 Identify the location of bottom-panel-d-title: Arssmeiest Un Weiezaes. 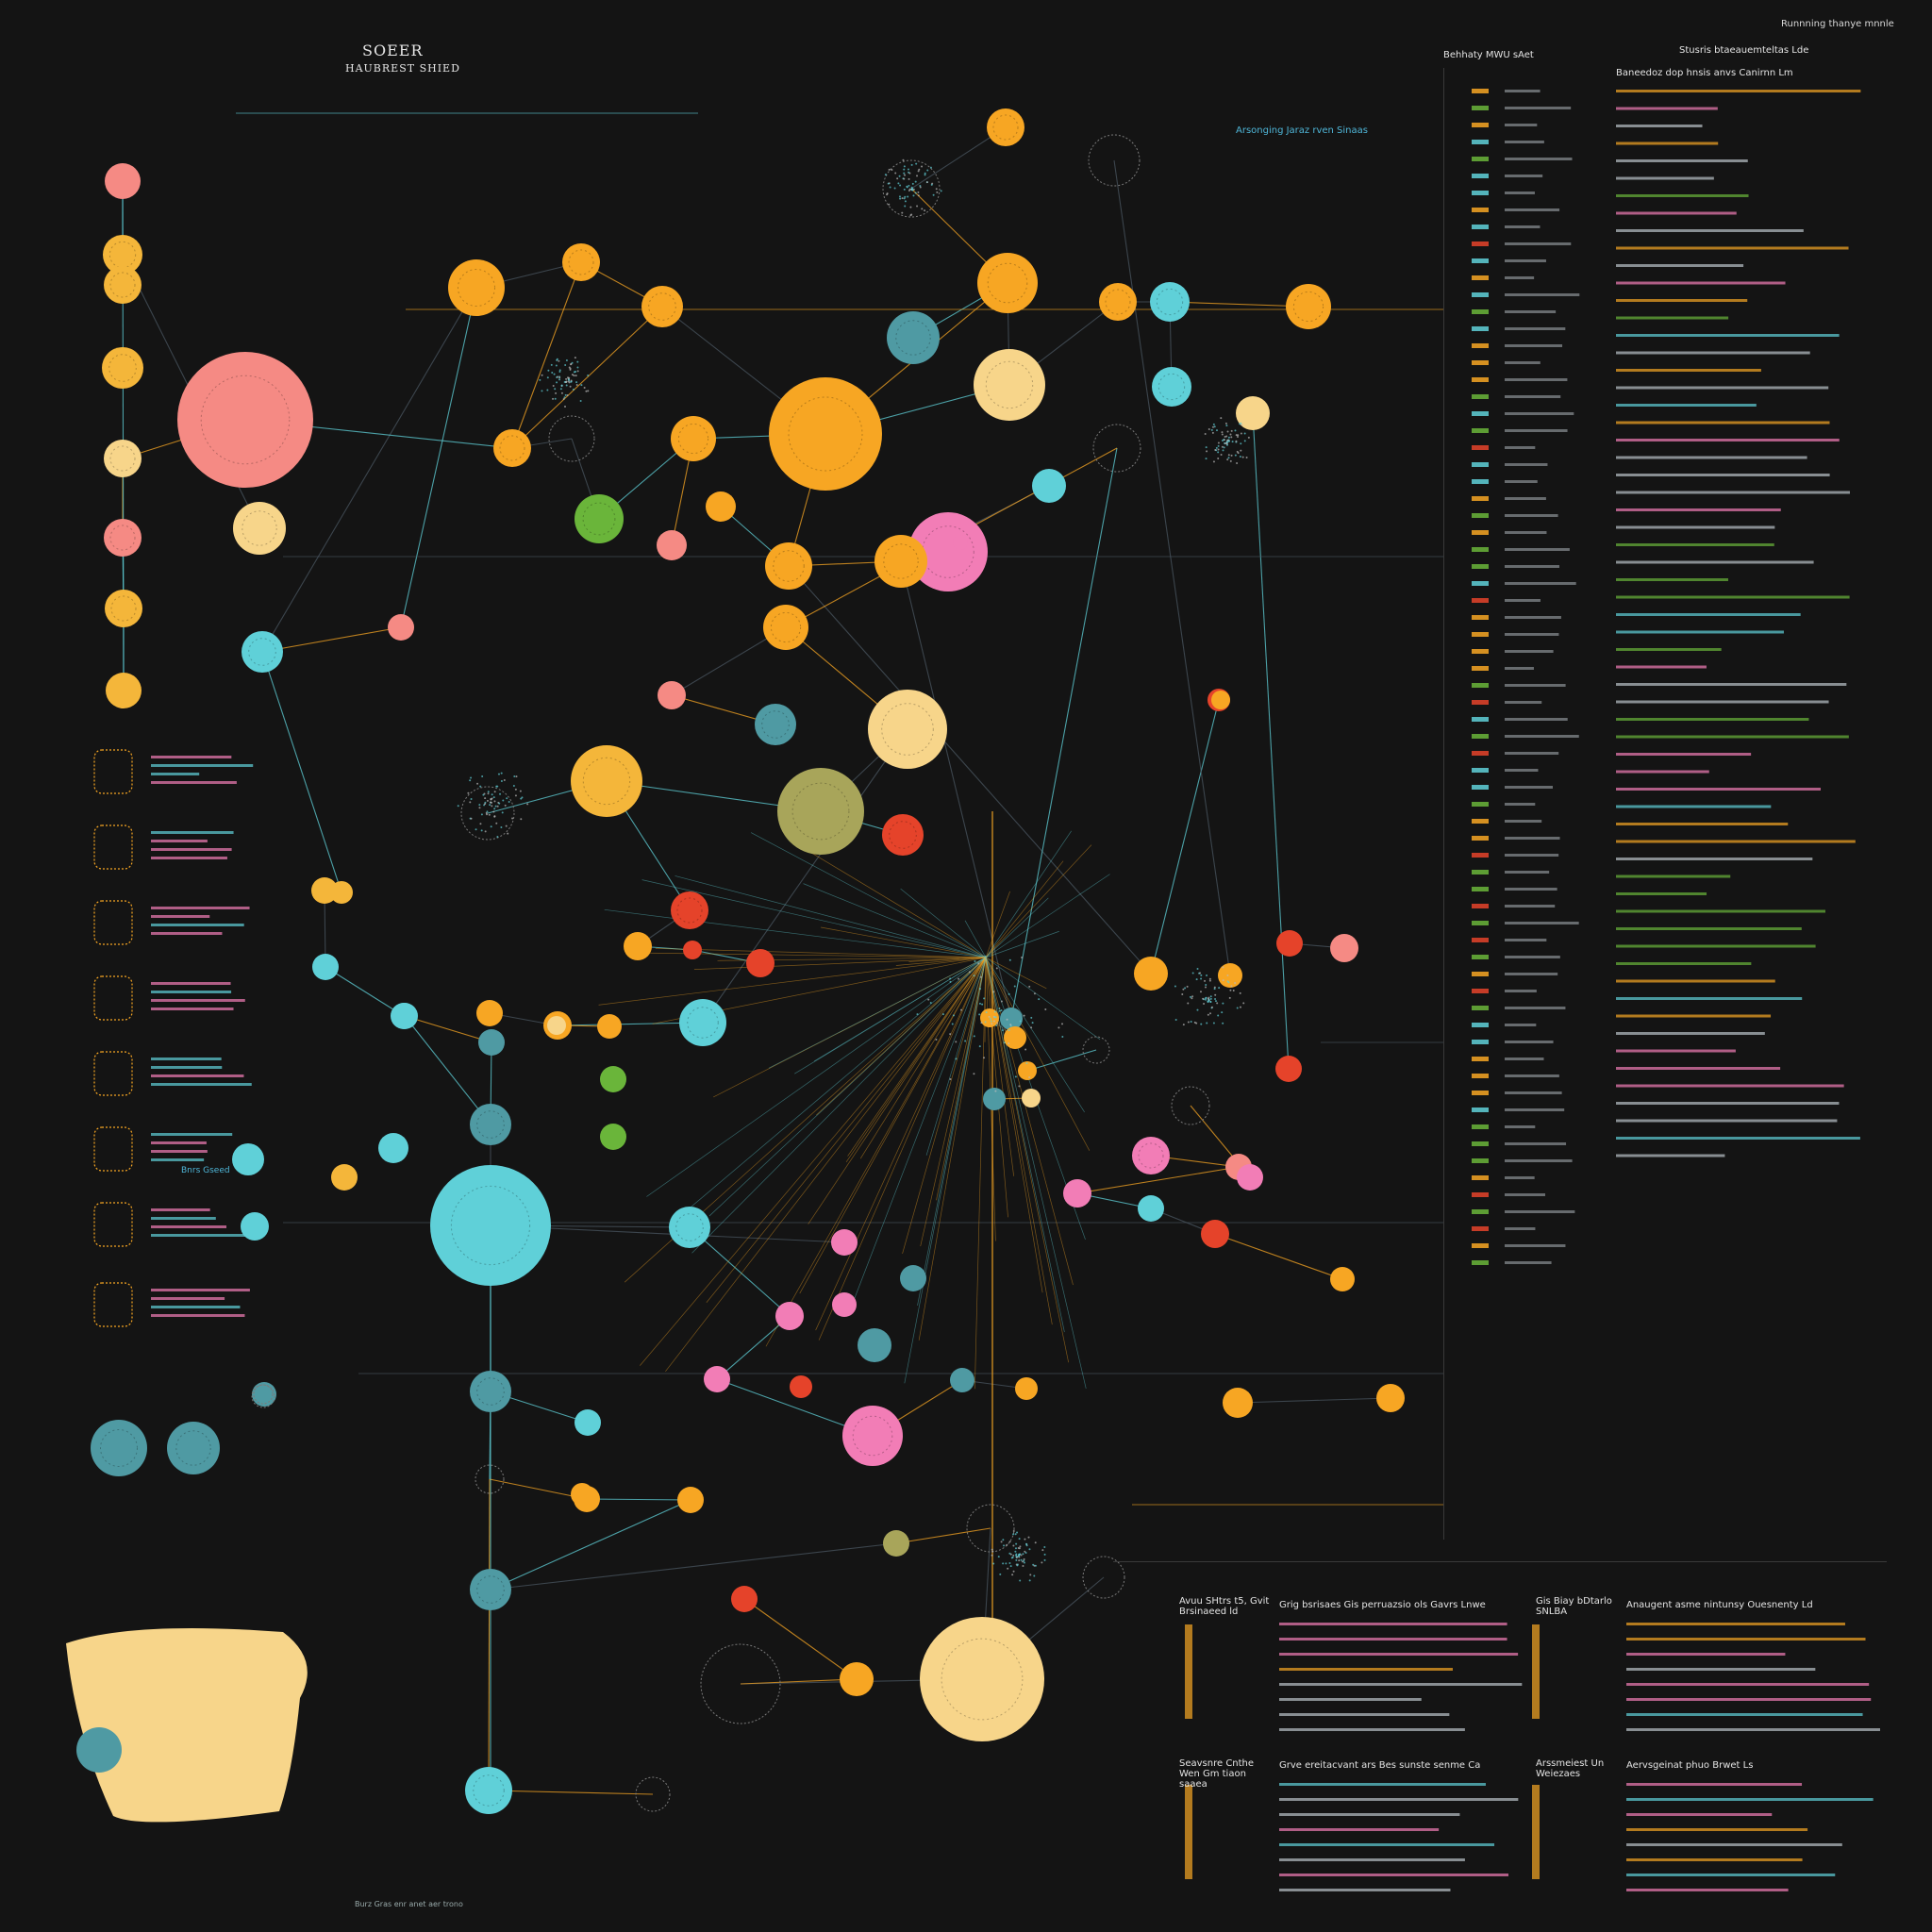
(1571, 1768).